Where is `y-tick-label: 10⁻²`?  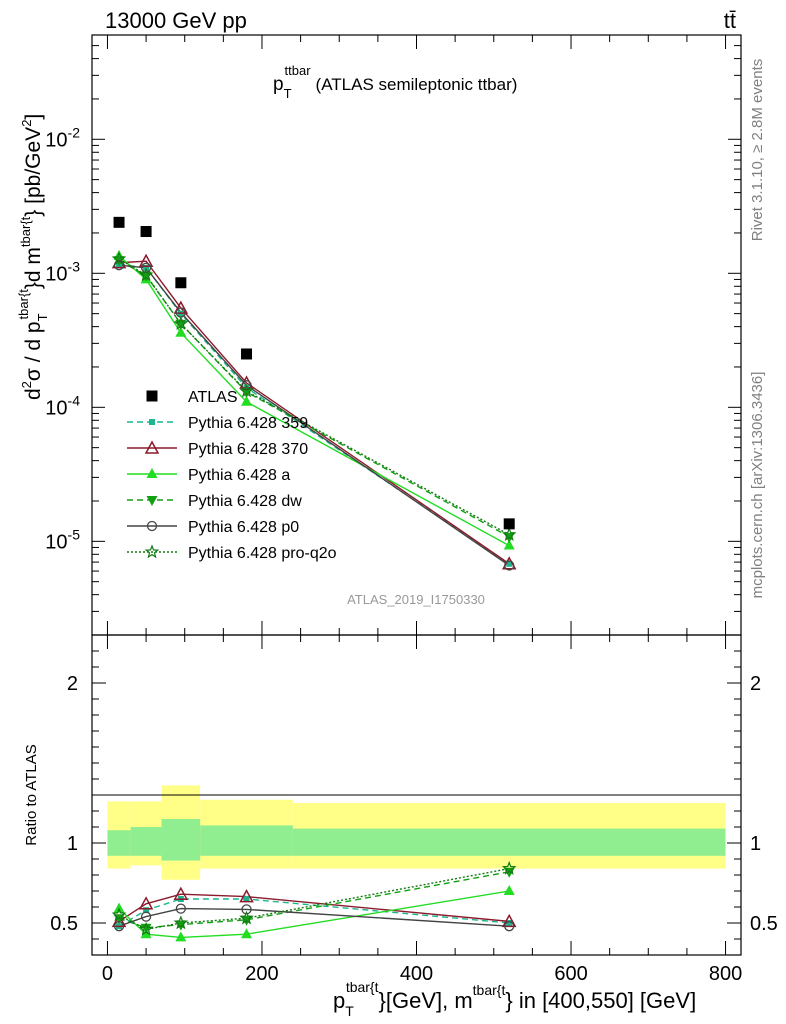 y-tick-label: 10⁻² is located at coordinates (62, 137).